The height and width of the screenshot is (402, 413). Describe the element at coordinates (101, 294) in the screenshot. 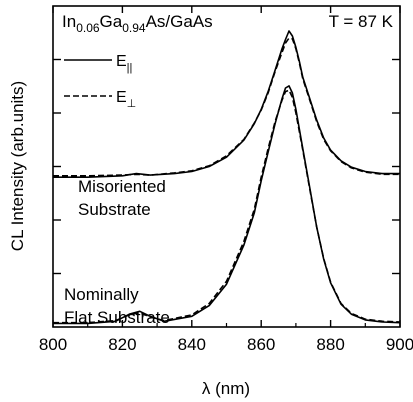

I see `annotation-flat-line1: Nominally` at that location.